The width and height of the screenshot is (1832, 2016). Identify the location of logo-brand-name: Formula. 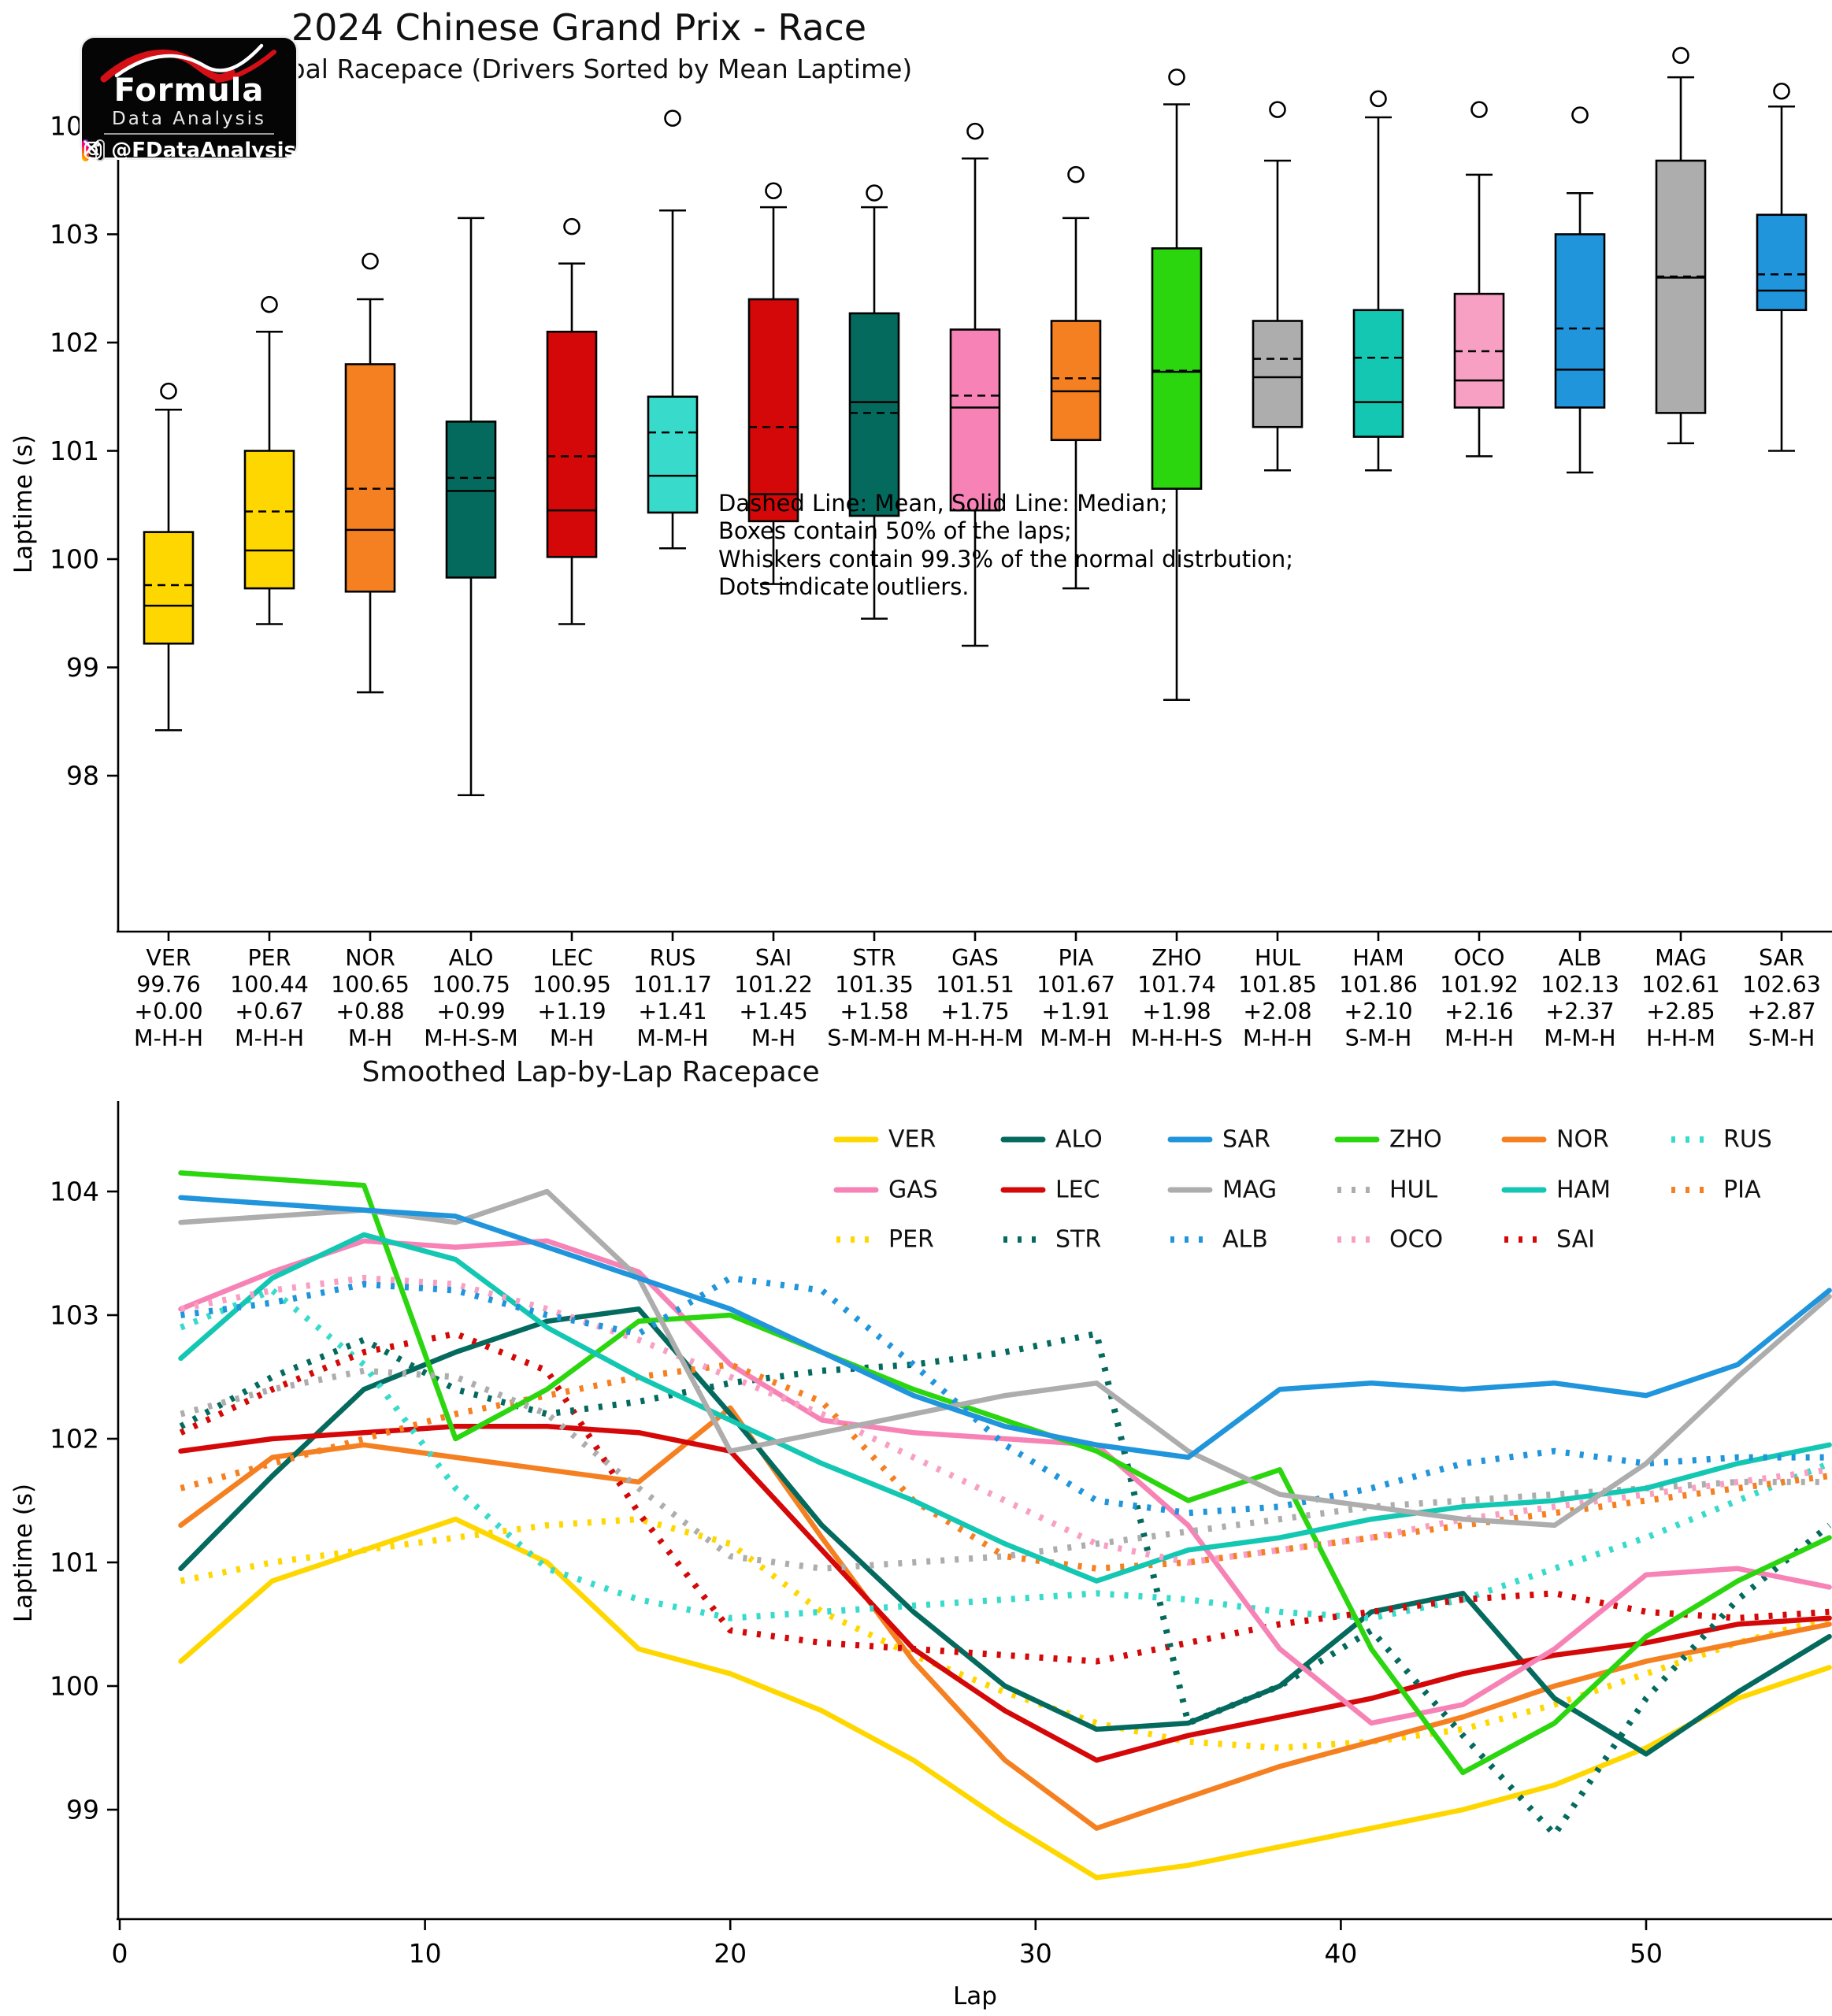
(189, 90).